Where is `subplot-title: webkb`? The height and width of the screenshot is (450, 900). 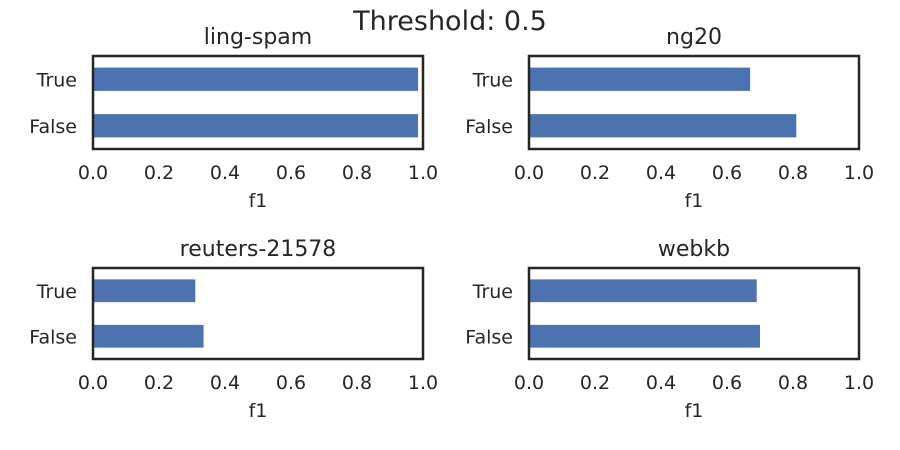 subplot-title: webkb is located at coordinates (694, 249).